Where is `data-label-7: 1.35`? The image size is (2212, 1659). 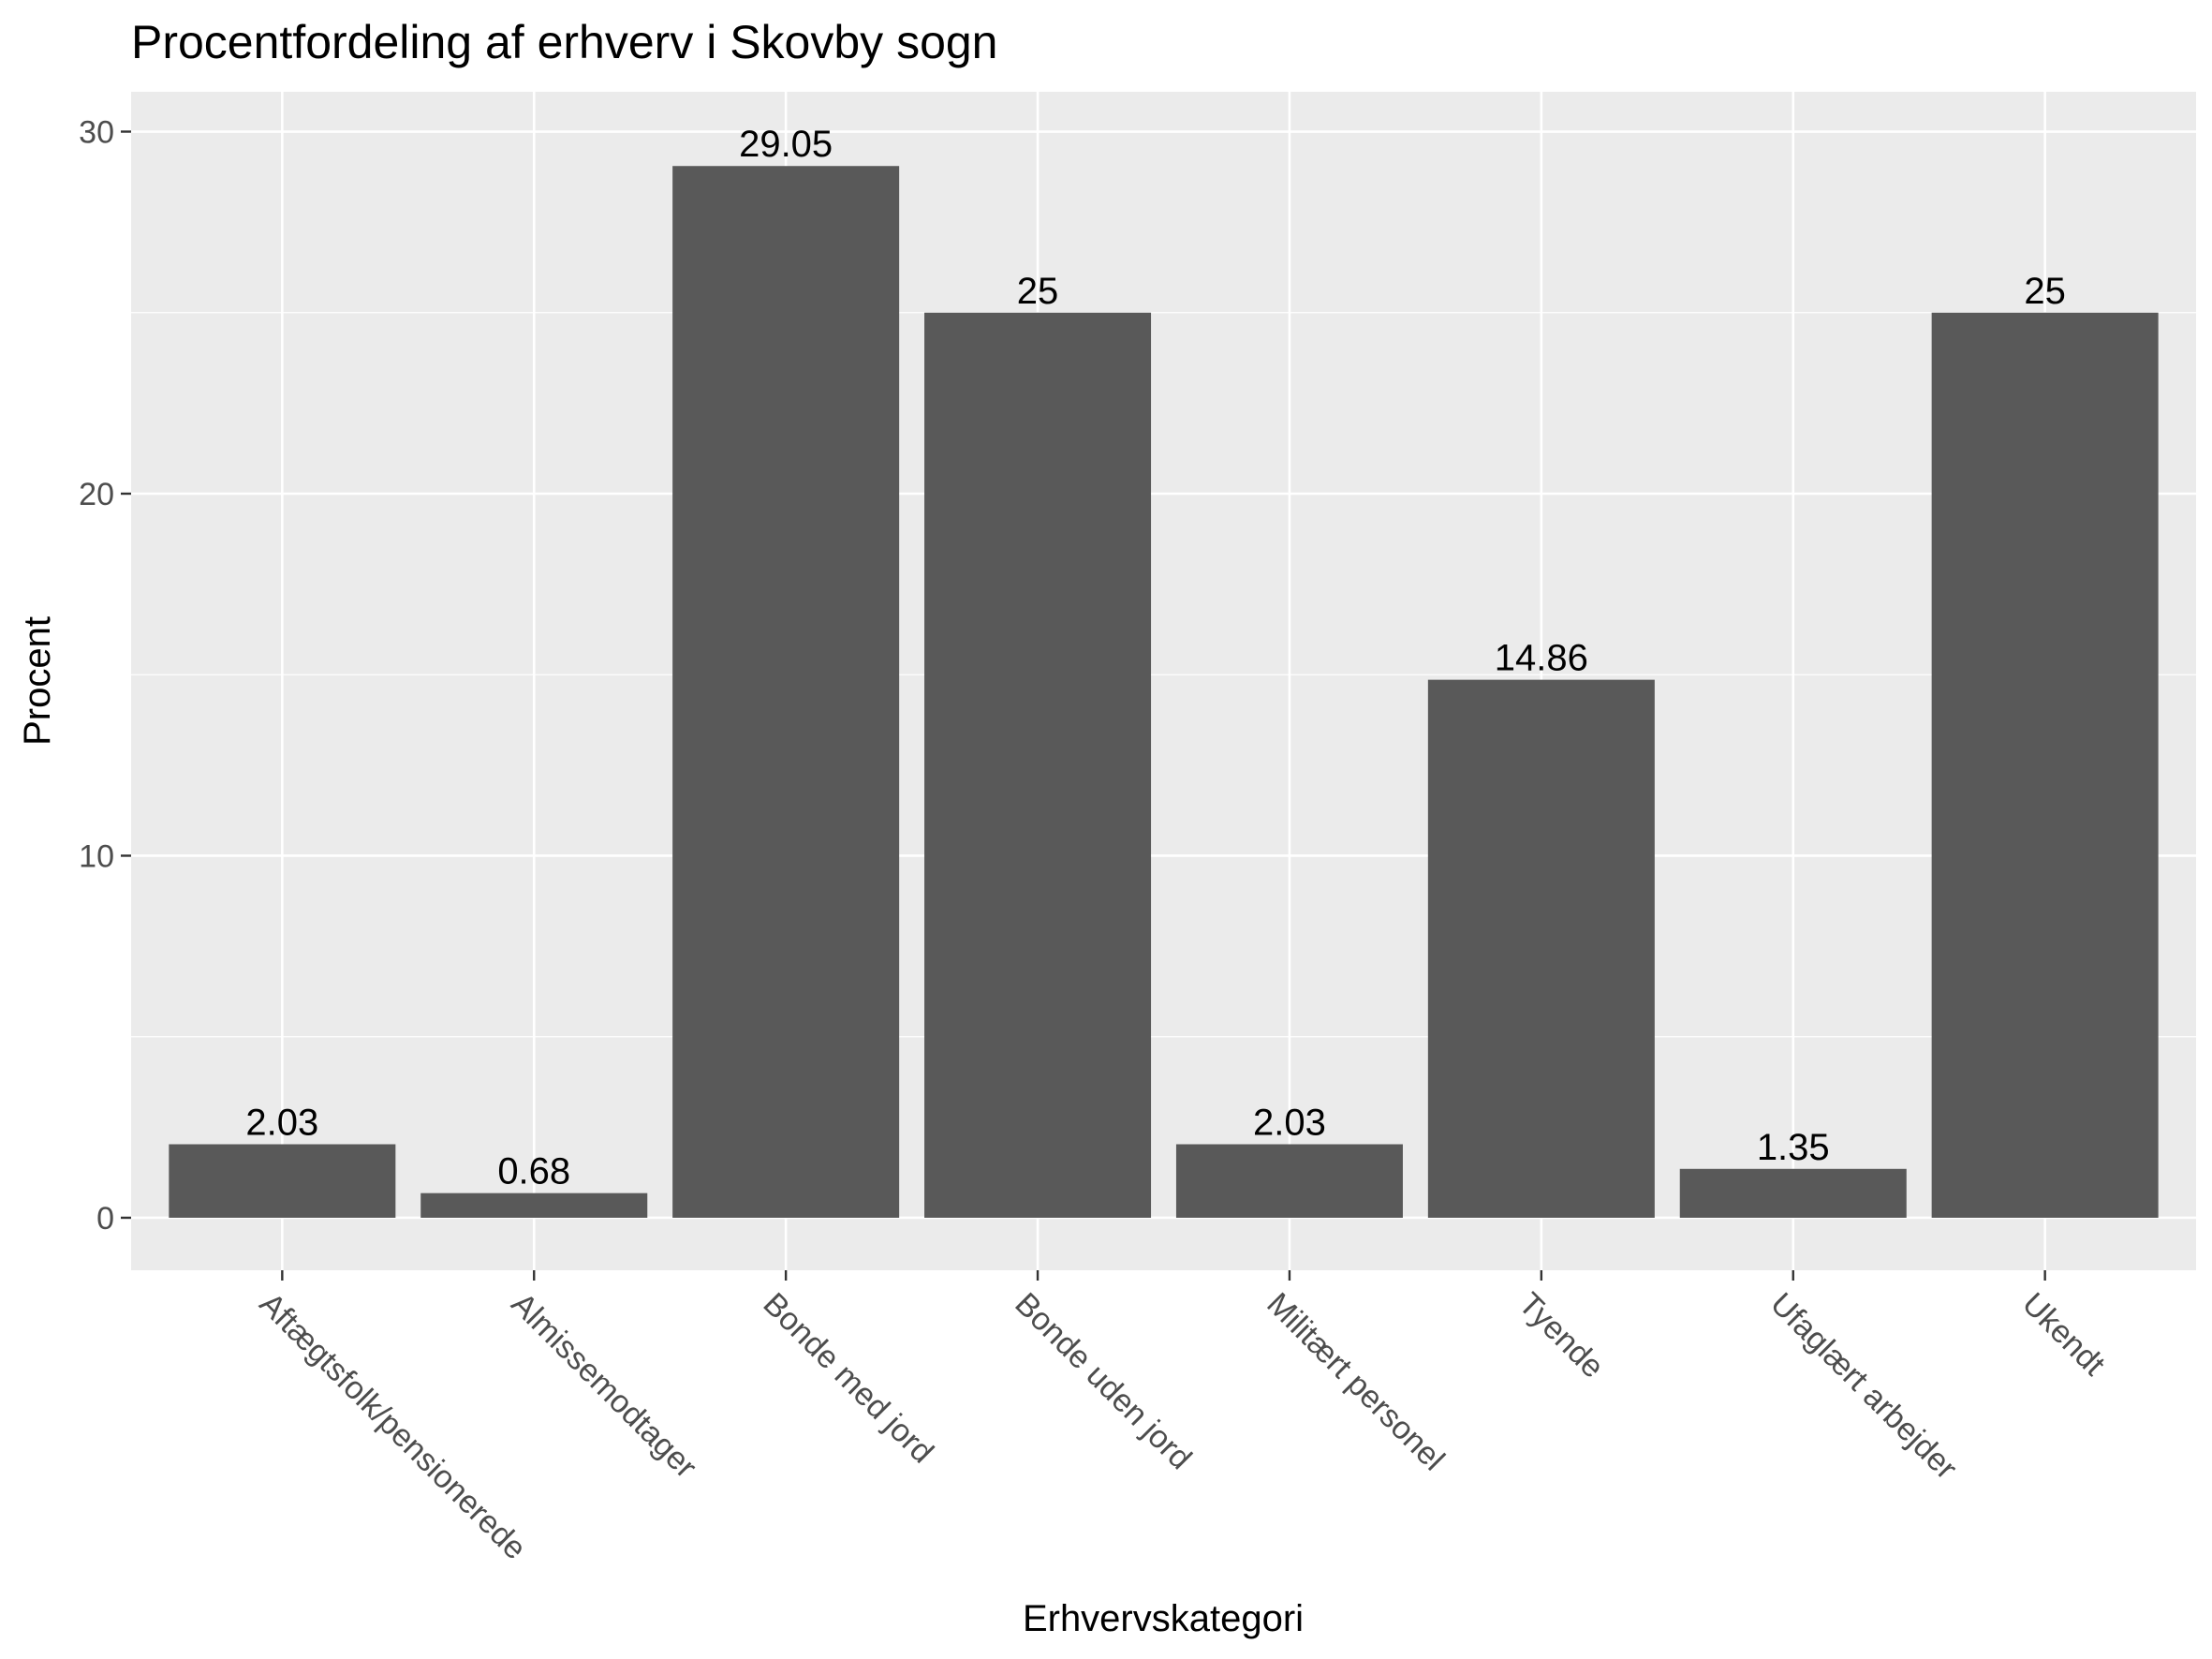 data-label-7: 1.35 is located at coordinates (1794, 1147).